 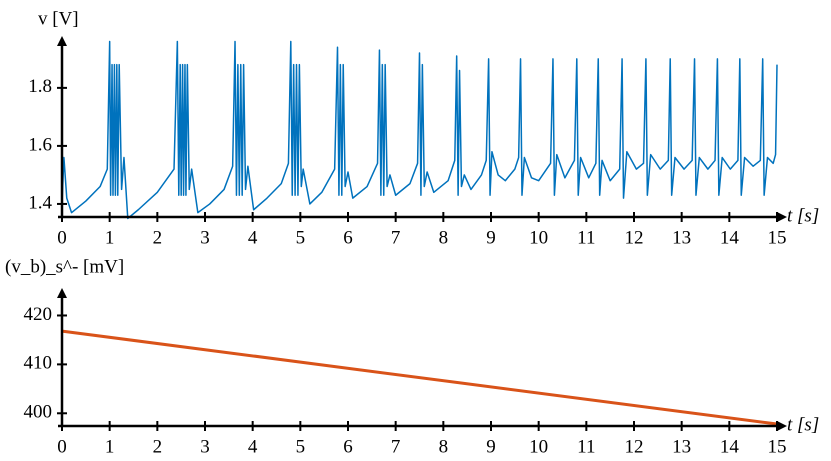 What do you see at coordinates (38, 314) in the screenshot?
I see `y-tick-label: 420` at bounding box center [38, 314].